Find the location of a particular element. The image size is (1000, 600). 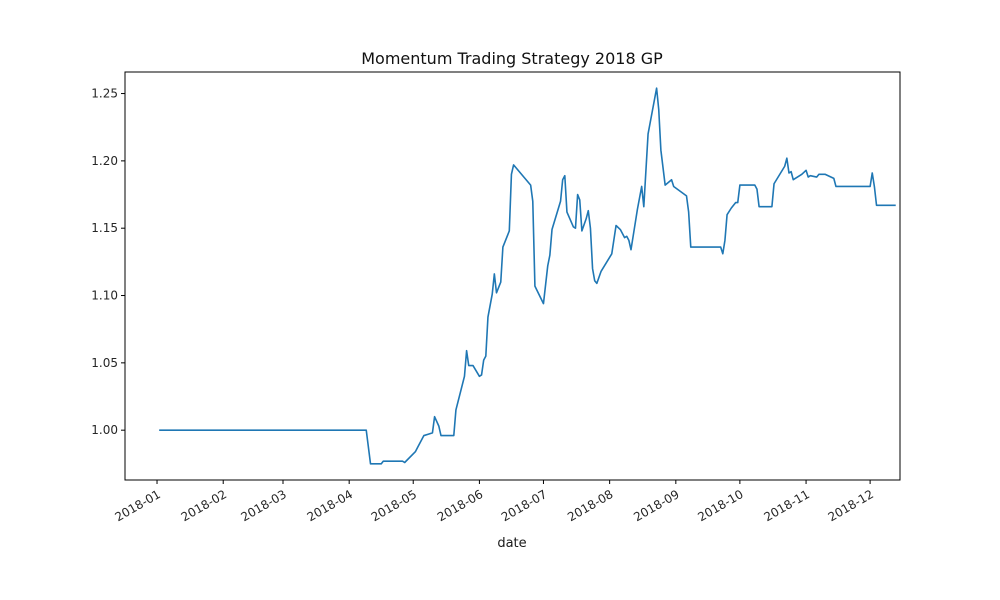

y-tick-label: 1.25 is located at coordinates (104, 94).